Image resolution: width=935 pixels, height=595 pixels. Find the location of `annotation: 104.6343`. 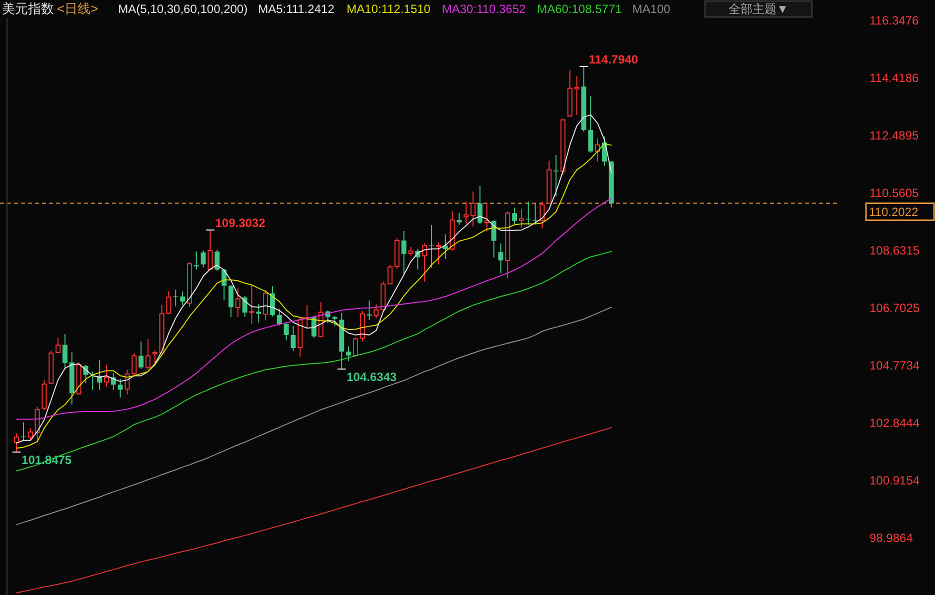

annotation: 104.6343 is located at coordinates (372, 377).